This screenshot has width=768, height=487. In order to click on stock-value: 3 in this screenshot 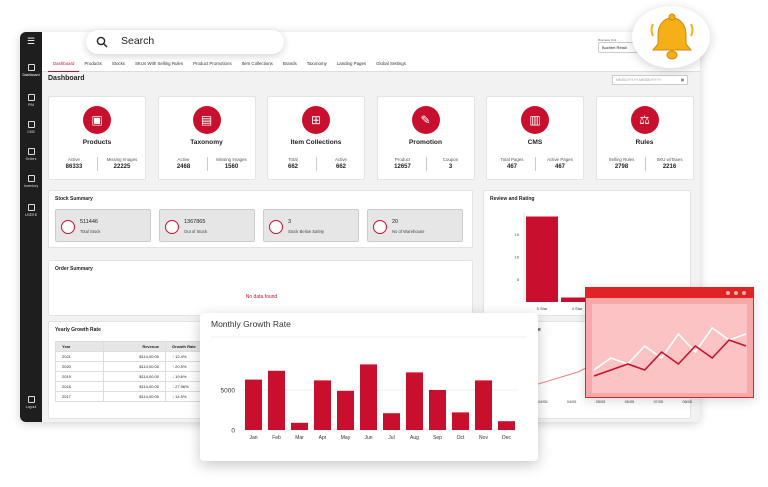, I will do `click(290, 222)`.